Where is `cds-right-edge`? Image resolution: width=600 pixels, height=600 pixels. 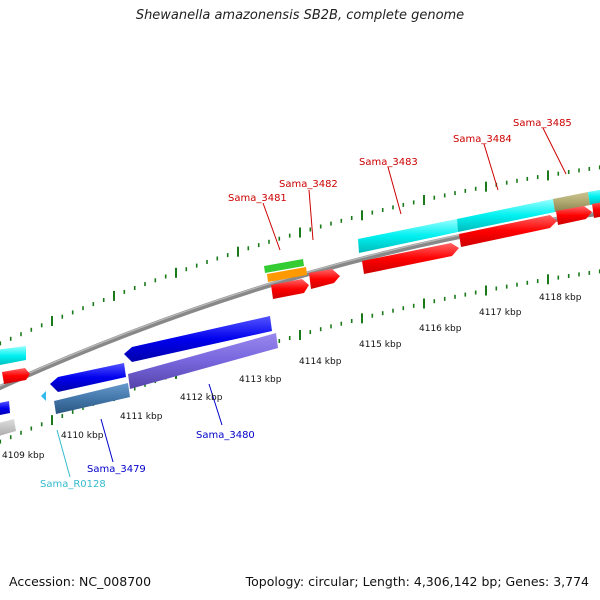 cds-right-edge is located at coordinates (596, 209).